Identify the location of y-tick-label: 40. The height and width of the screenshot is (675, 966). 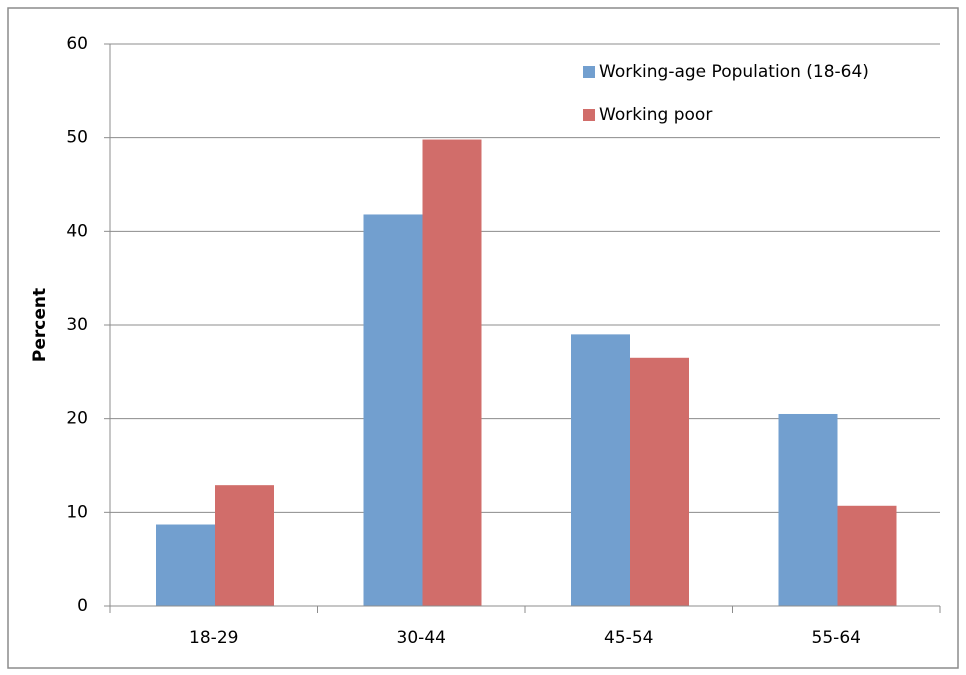
(77, 231).